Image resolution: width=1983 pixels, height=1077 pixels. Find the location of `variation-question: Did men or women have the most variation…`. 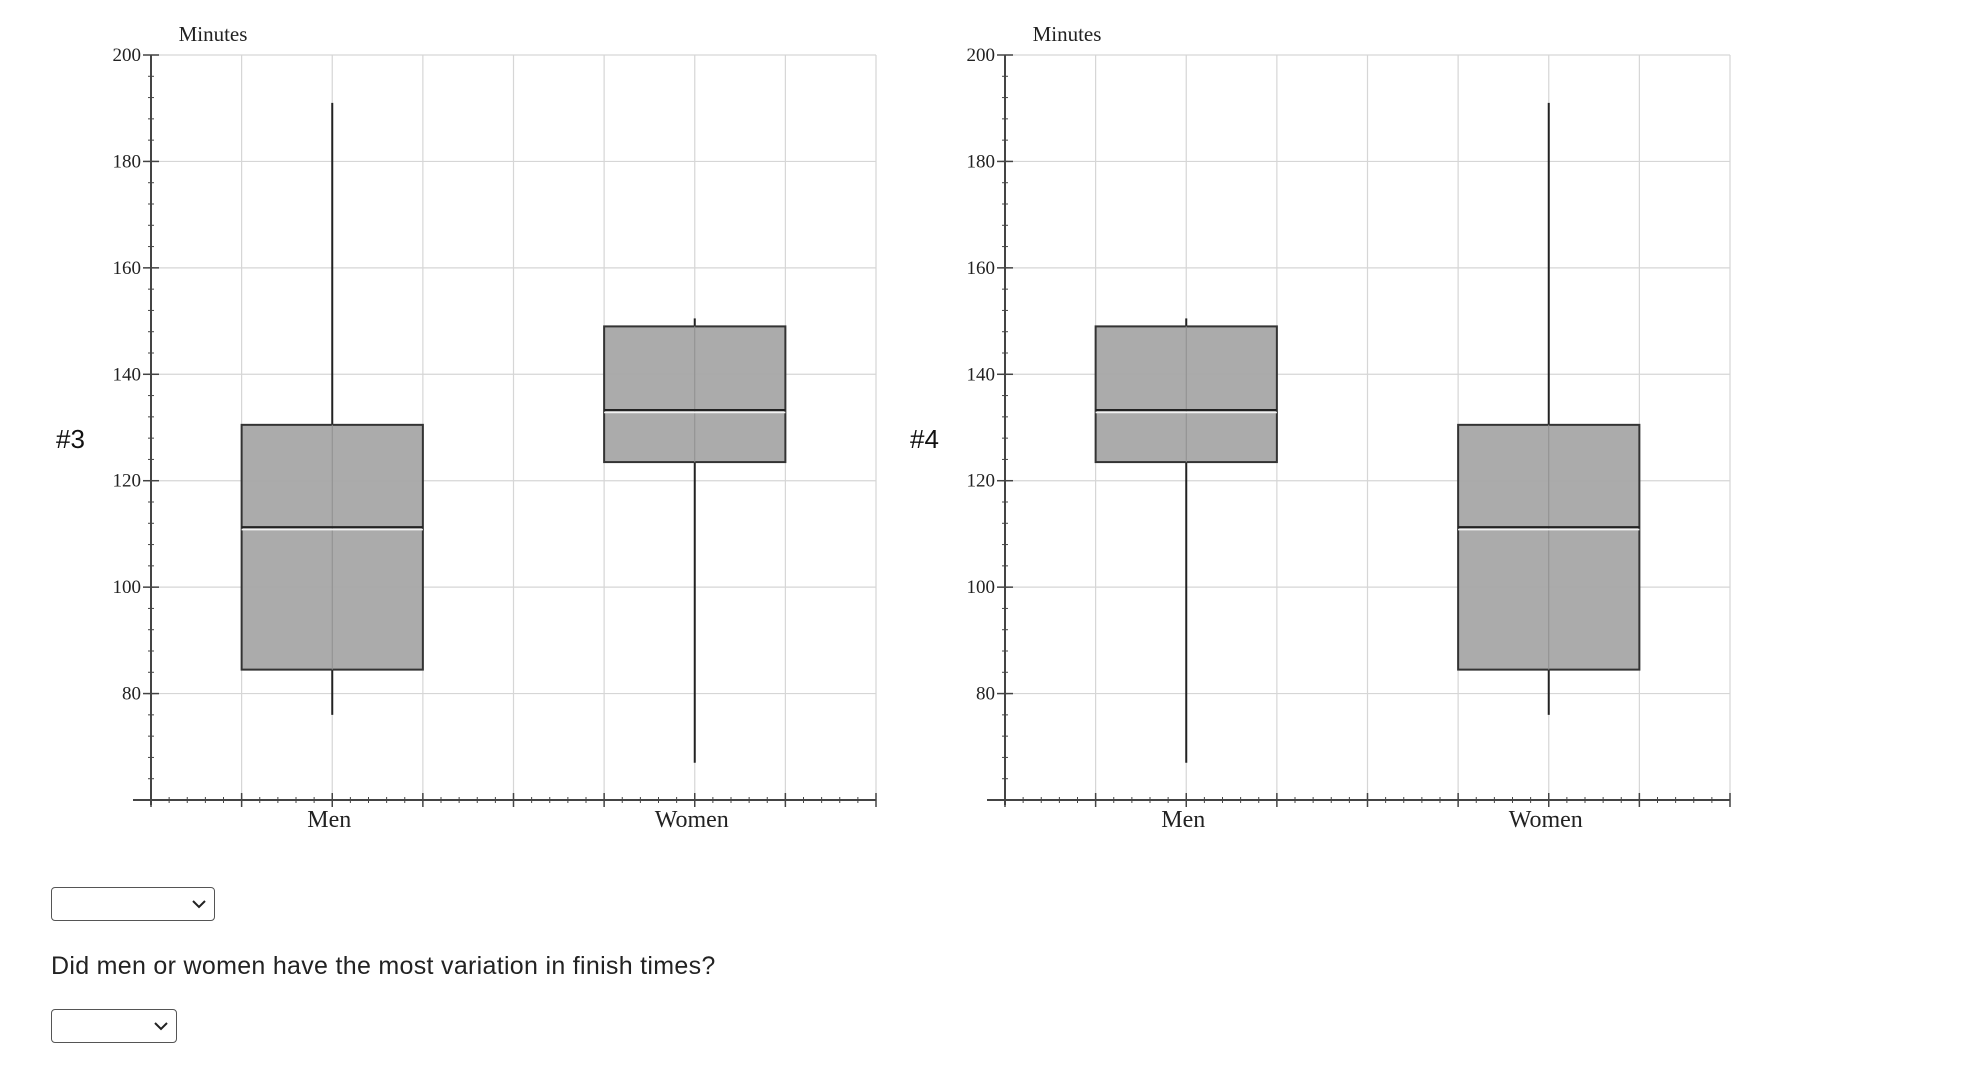

variation-question: Did men or women have the most variation… is located at coordinates (383, 966).